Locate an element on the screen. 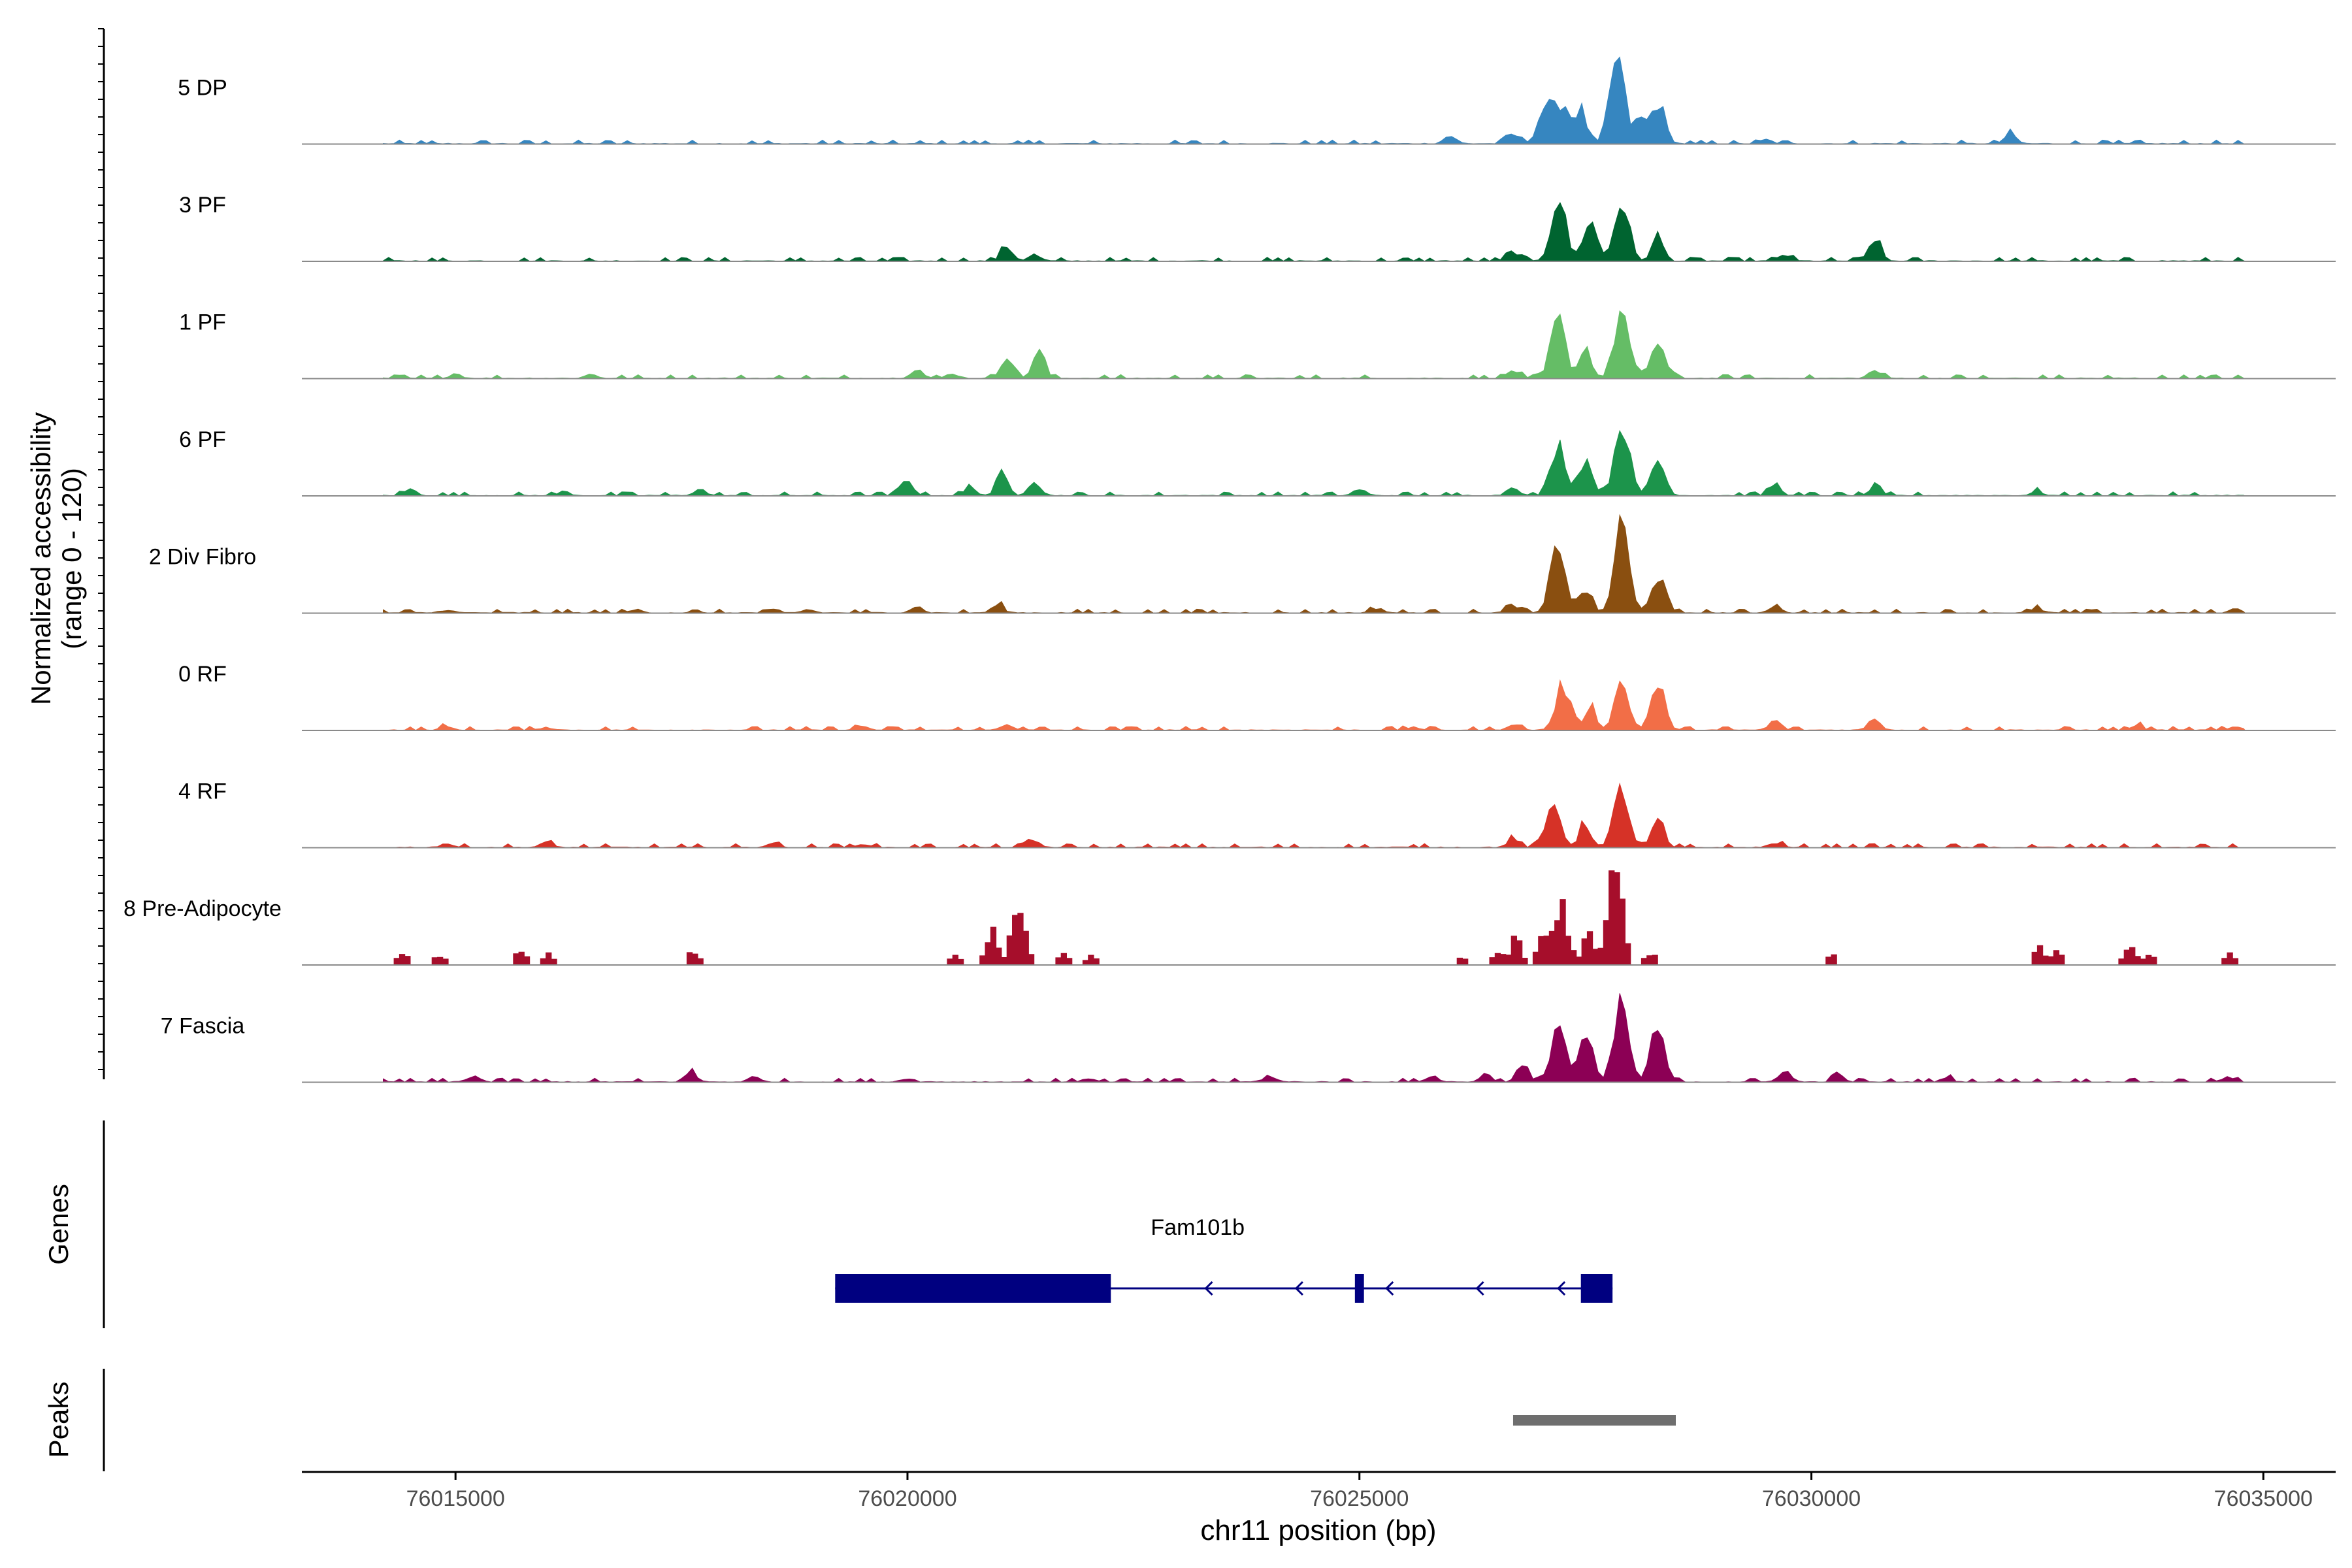 The height and width of the screenshot is (1568, 2352). track-label: 6 PF is located at coordinates (202, 439).